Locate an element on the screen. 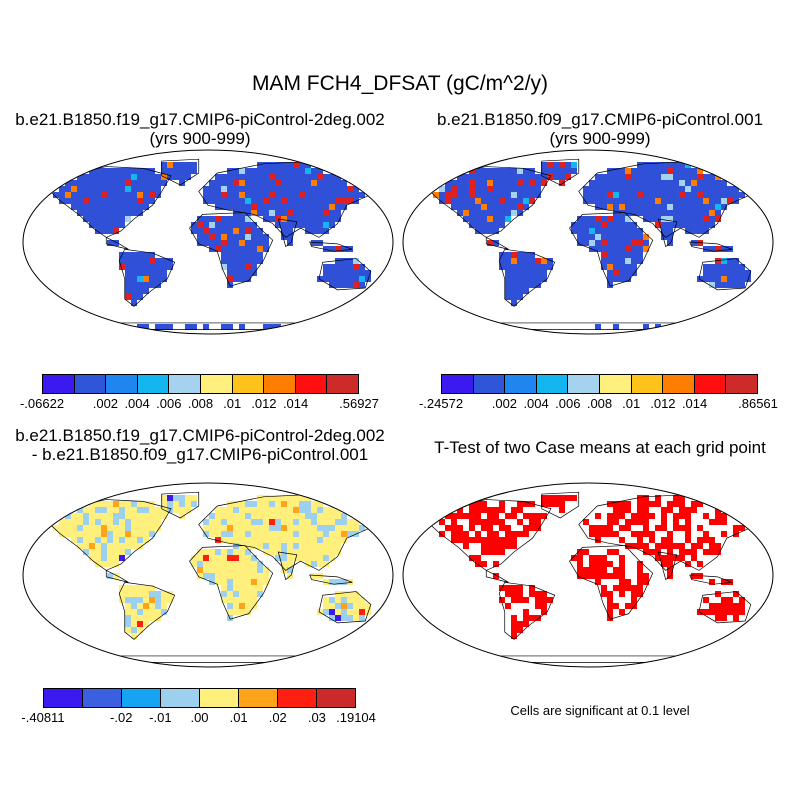 The width and height of the screenshot is (800, 800). colorbar-tick-label: .01 is located at coordinates (238, 717).